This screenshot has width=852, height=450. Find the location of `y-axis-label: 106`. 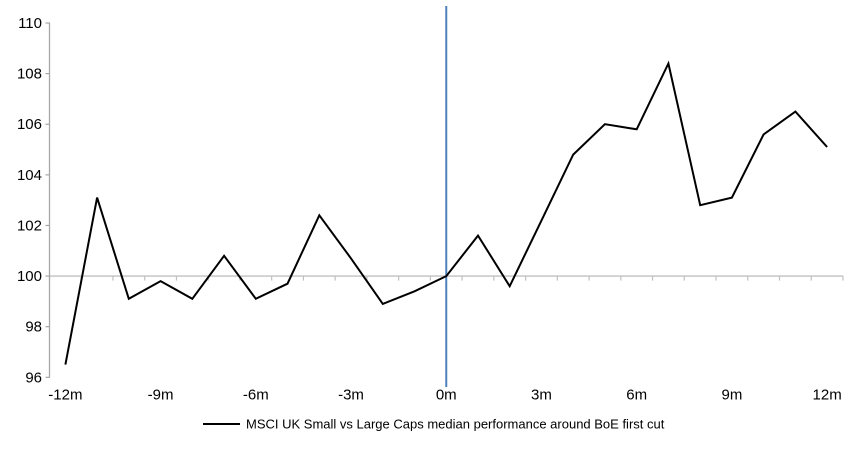

y-axis-label: 106 is located at coordinates (29, 124).